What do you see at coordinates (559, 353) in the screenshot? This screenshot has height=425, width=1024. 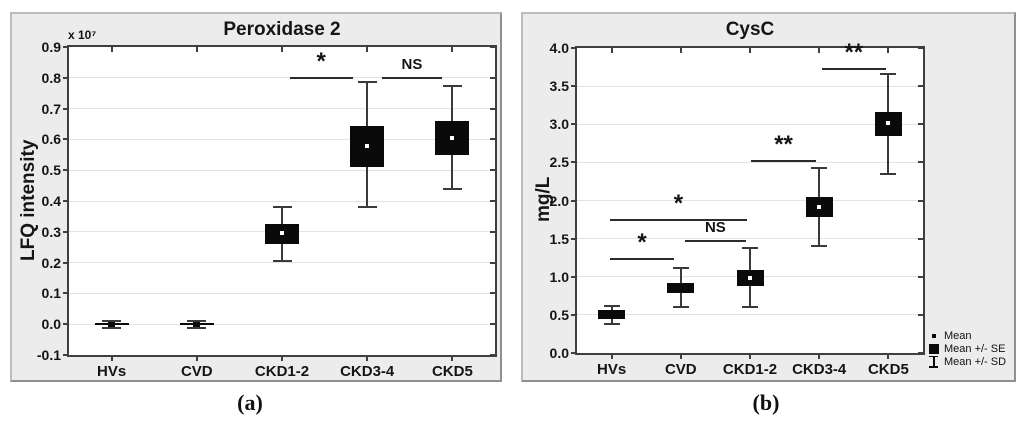 I see `y-tick-label: 0.0` at bounding box center [559, 353].